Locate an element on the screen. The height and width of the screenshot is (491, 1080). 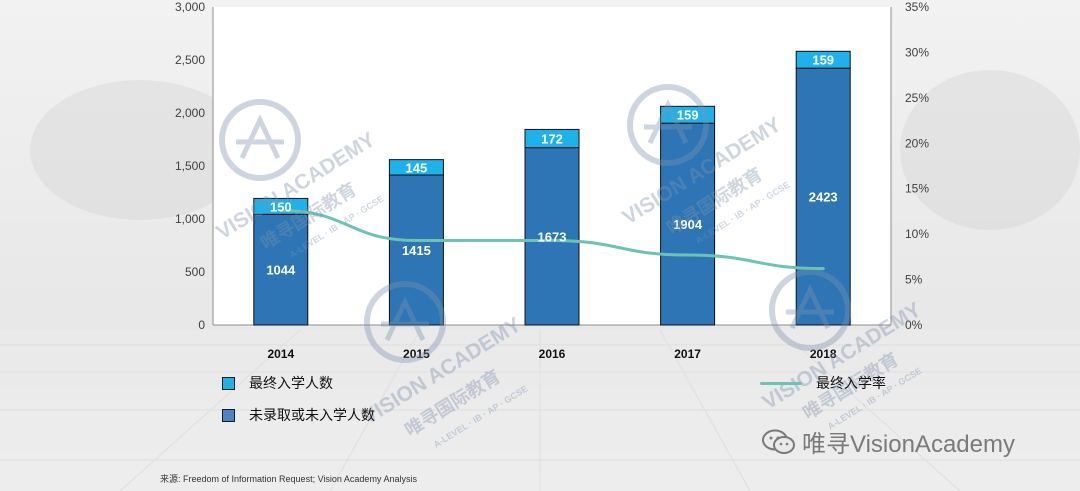
data-label-not-admitted: 2423 is located at coordinates (823, 197).